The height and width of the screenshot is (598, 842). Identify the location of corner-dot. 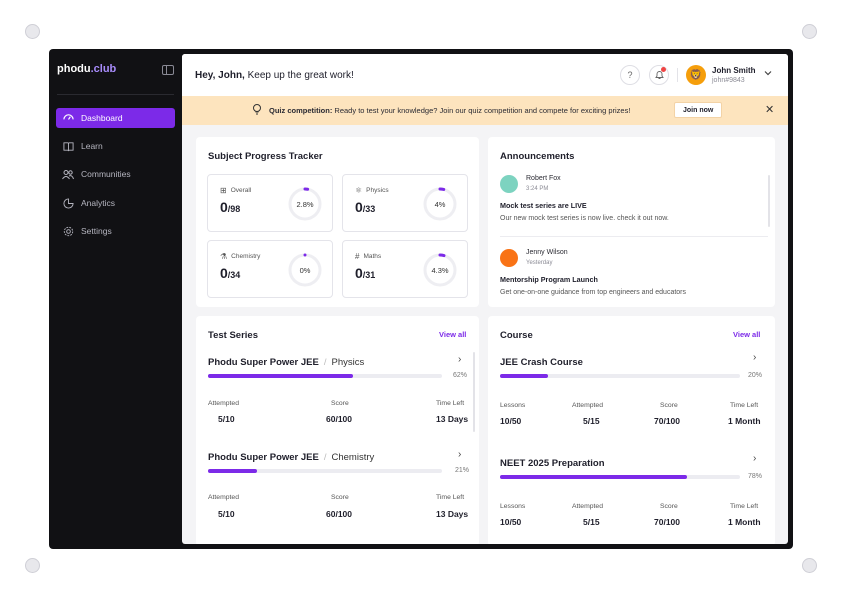
(809, 31).